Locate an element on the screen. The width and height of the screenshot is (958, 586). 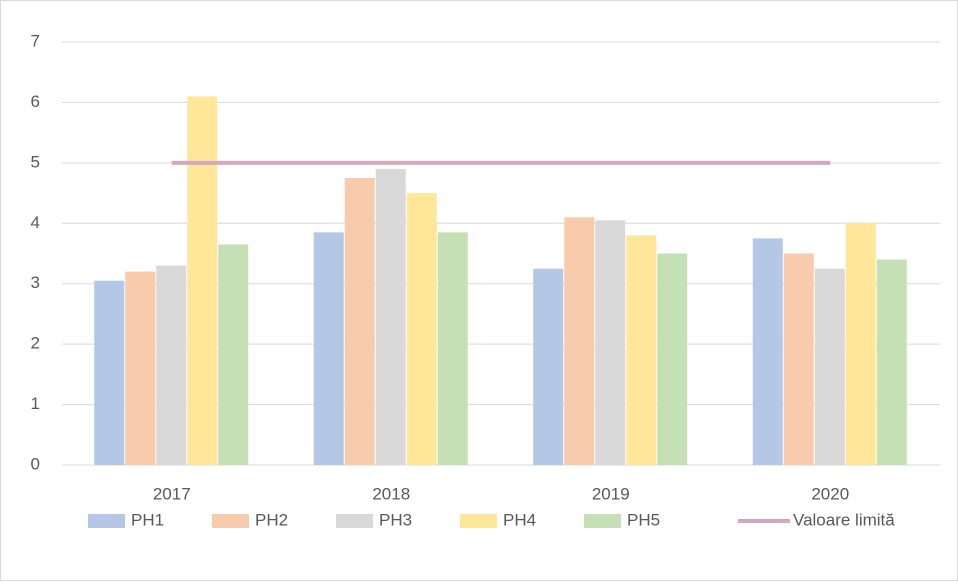
y-tick-label: 7 is located at coordinates (35, 40).